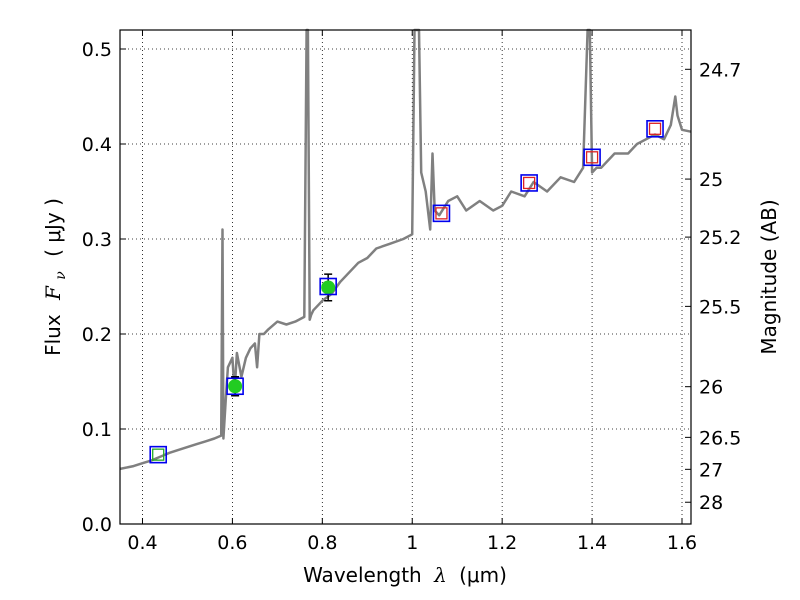  I want to click on x-tick-label: 1.6, so click(682, 543).